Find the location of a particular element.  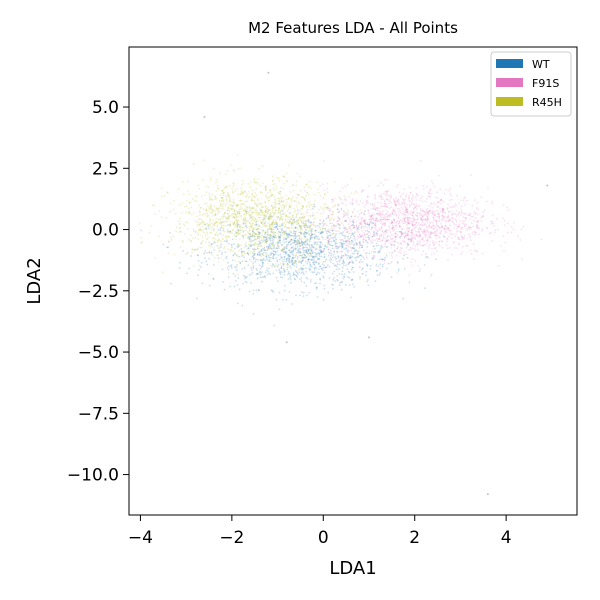

x-tick-label: −4 is located at coordinates (140, 538).